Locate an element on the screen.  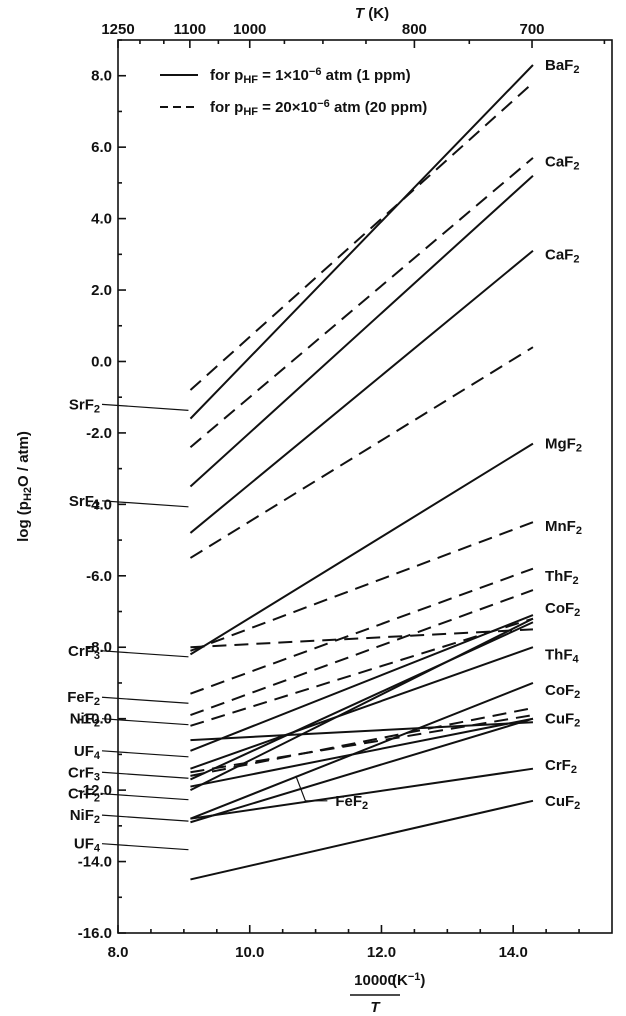
y-tick-label: -10.0 is located at coordinates (95, 719).